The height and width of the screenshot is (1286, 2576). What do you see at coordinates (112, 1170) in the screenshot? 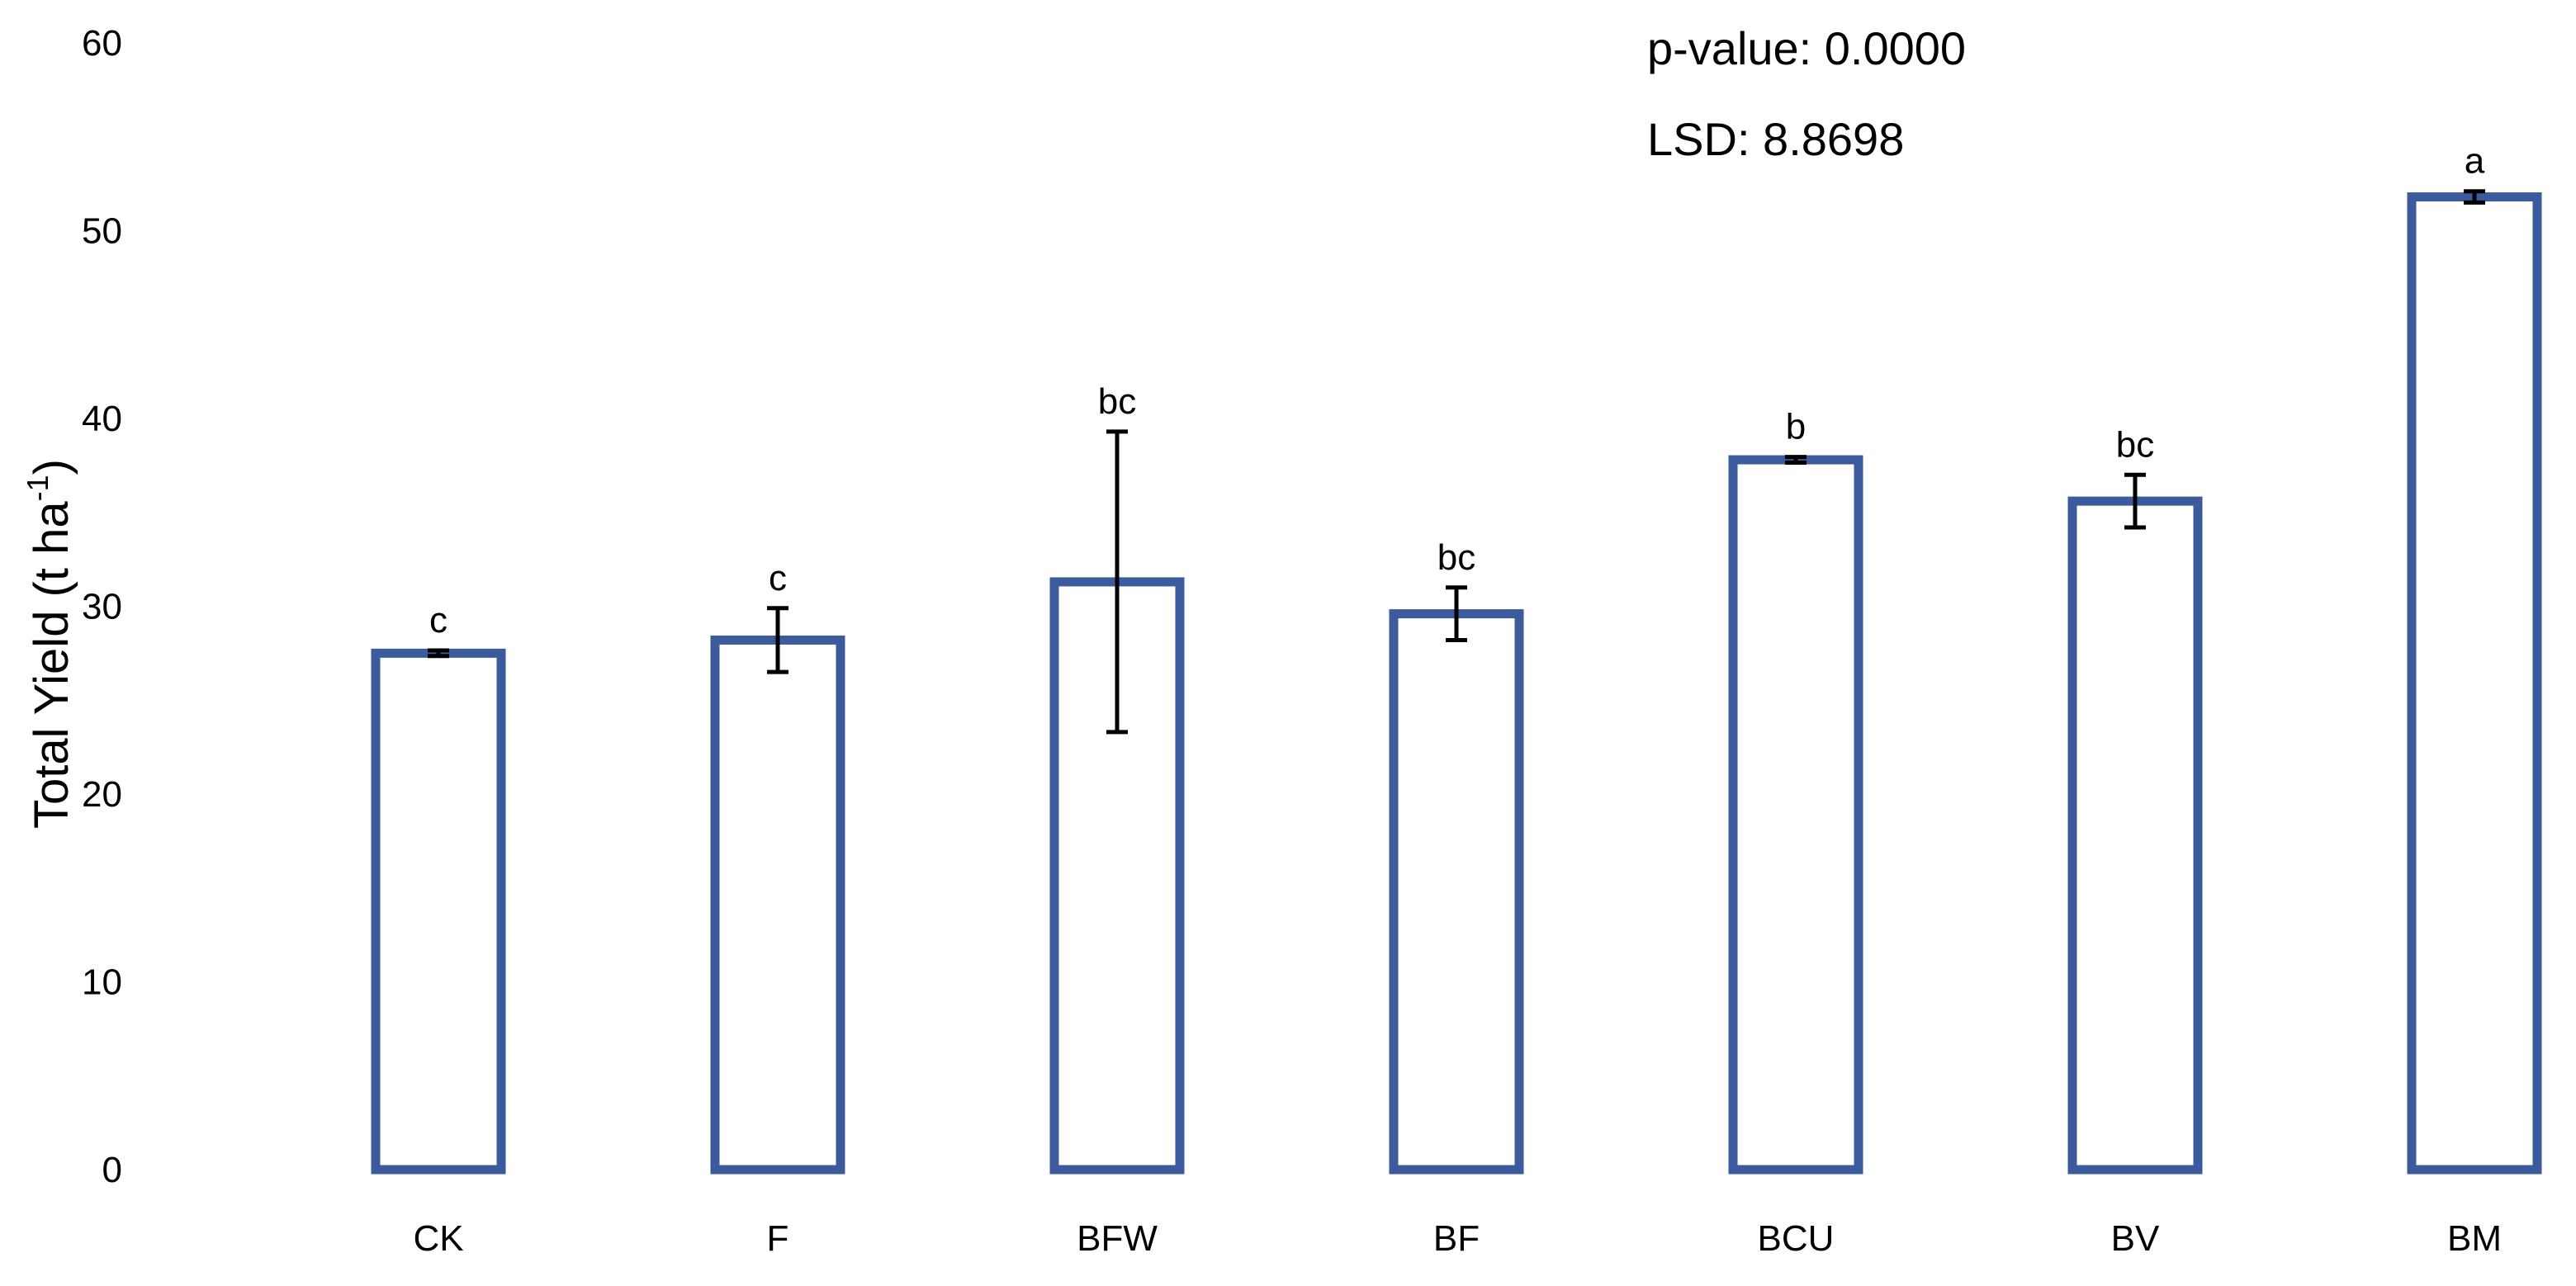
I see `y-tick-label: 0` at bounding box center [112, 1170].